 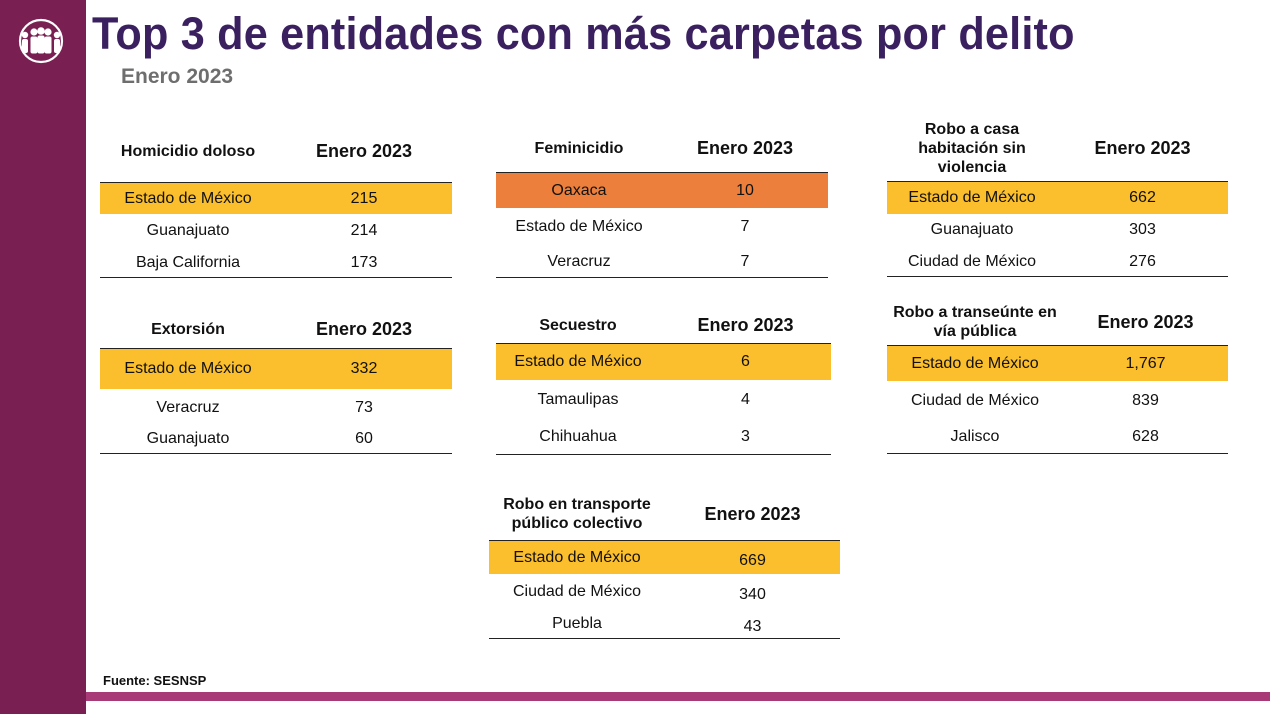 I want to click on table-row: Estado de México 6, so click(x=663, y=362).